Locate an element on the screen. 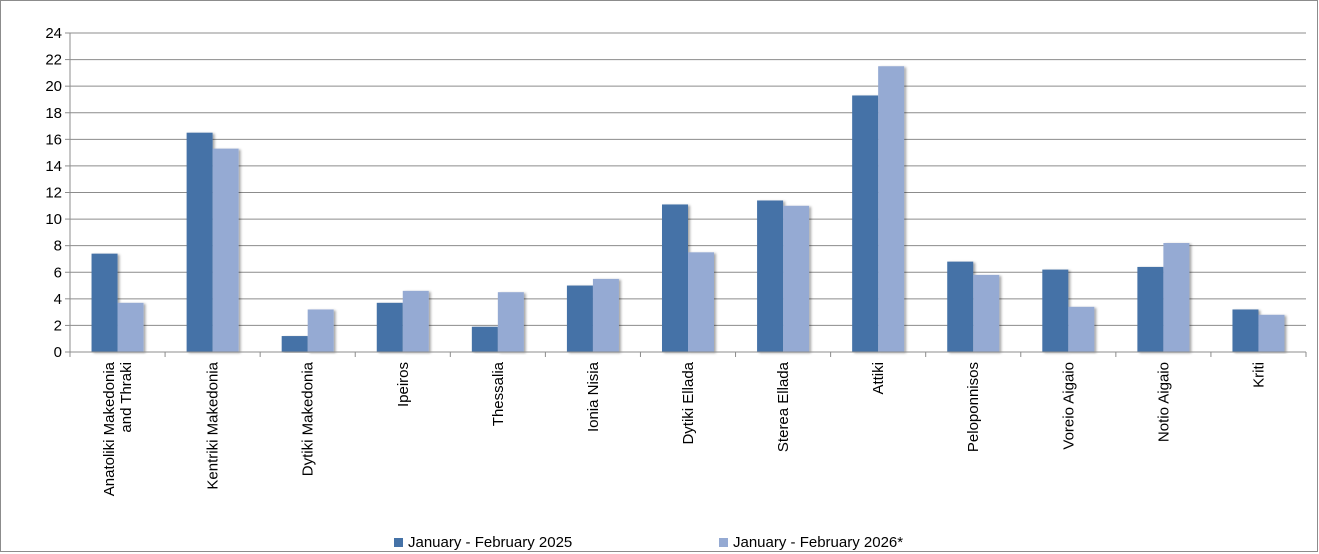 Image resolution: width=1319 pixels, height=554 pixels. category-label: Ionia Nisia is located at coordinates (593, 396).